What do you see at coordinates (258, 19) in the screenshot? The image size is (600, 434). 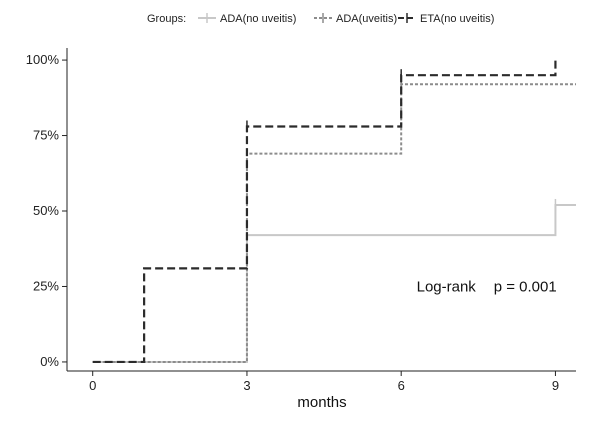 I see `legend-label-ada-no-uveitis: ADA(no uveitis)` at bounding box center [258, 19].